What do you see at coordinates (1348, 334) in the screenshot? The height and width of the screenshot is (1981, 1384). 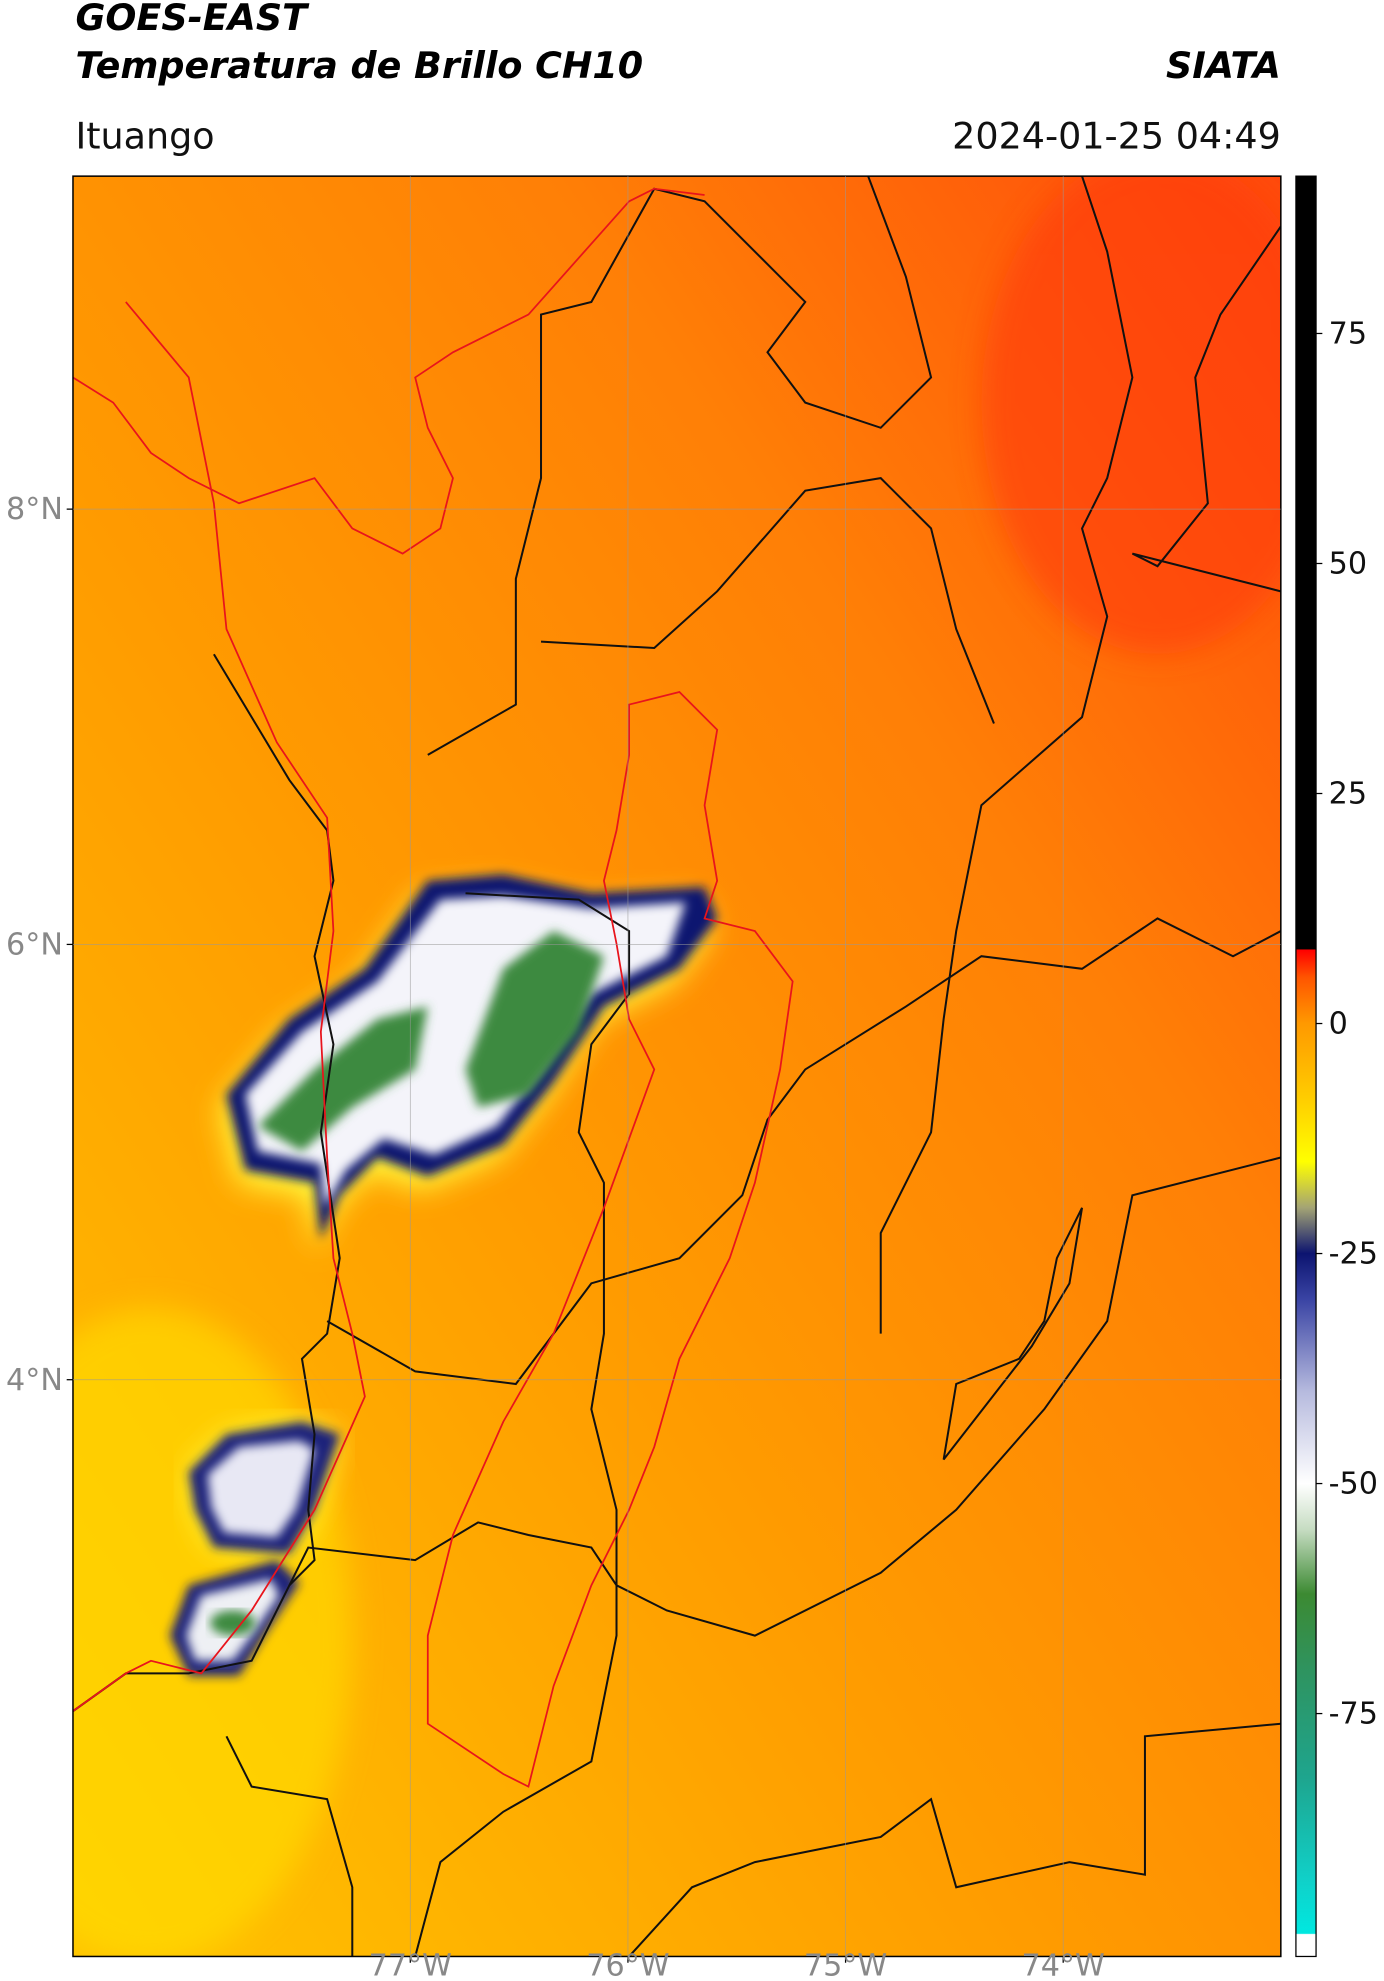 I see `colorbar-tick-label: 75` at bounding box center [1348, 334].